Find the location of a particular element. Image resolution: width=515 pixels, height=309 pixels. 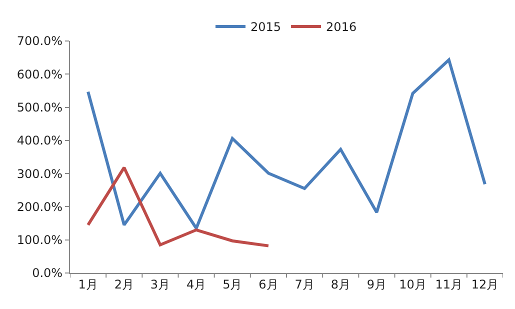

x-tick-label: 8月 is located at coordinates (340, 284).